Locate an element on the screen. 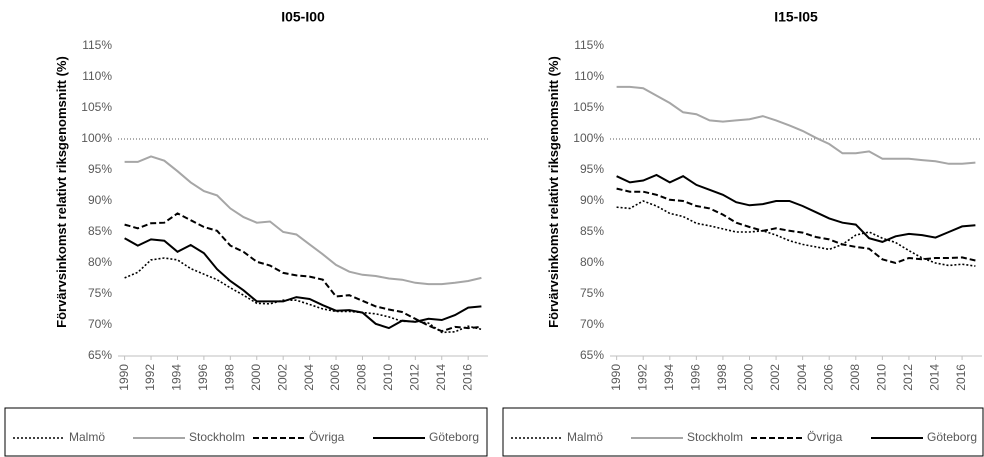 The height and width of the screenshot is (457, 984). chart-title: I15-I05 is located at coordinates (796, 17).